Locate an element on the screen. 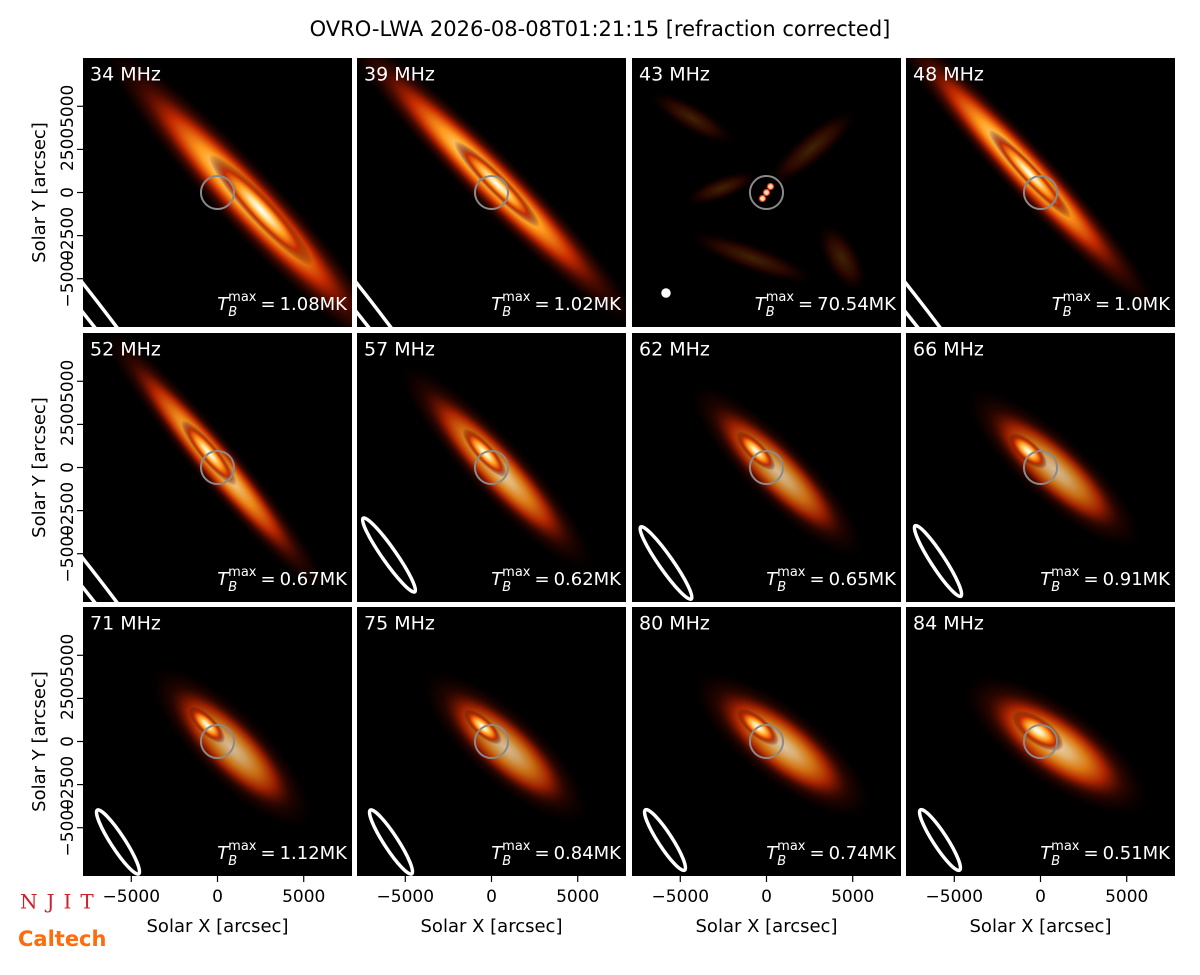 This screenshot has height=975, width=1200. frequency-label: 39 MHz is located at coordinates (399, 75).